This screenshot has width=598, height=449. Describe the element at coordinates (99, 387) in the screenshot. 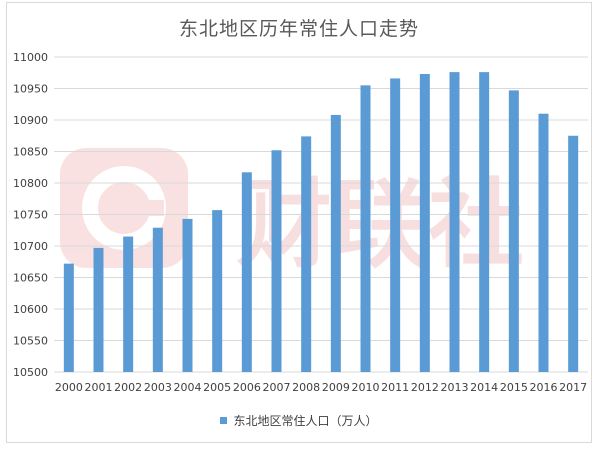

I see `x-tick-label: 2001` at that location.